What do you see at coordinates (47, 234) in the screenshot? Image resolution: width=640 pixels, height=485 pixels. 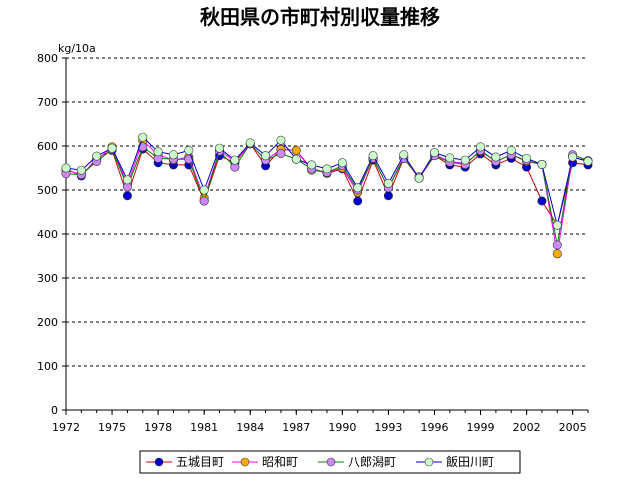 I see `y-tick-label: 400` at bounding box center [47, 234].